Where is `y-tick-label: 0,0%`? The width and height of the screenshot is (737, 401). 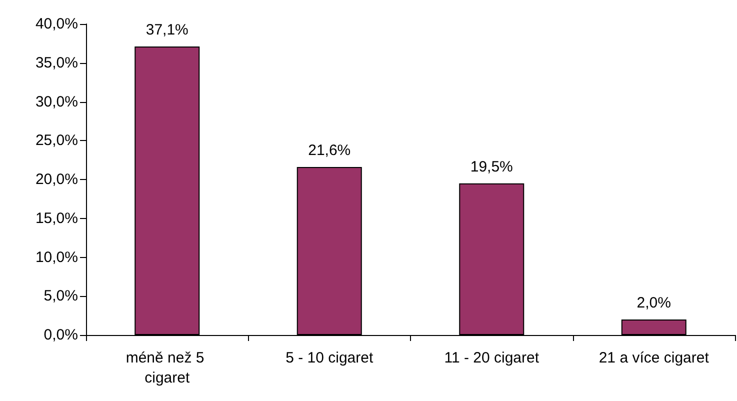
y-tick-label: 0,0% is located at coordinates (61, 335).